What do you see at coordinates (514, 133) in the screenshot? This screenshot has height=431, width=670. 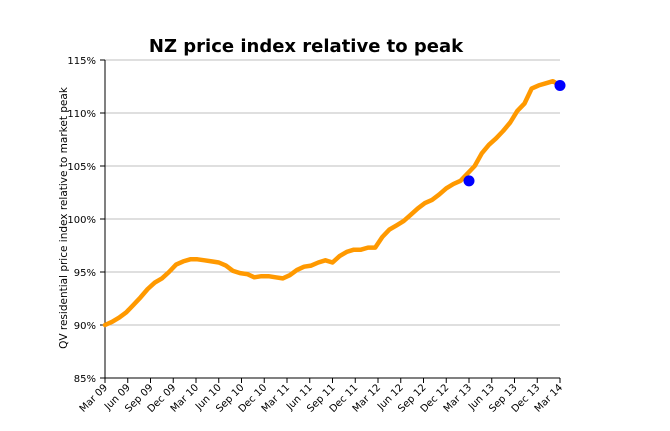 I see `highlight-points` at bounding box center [514, 133].